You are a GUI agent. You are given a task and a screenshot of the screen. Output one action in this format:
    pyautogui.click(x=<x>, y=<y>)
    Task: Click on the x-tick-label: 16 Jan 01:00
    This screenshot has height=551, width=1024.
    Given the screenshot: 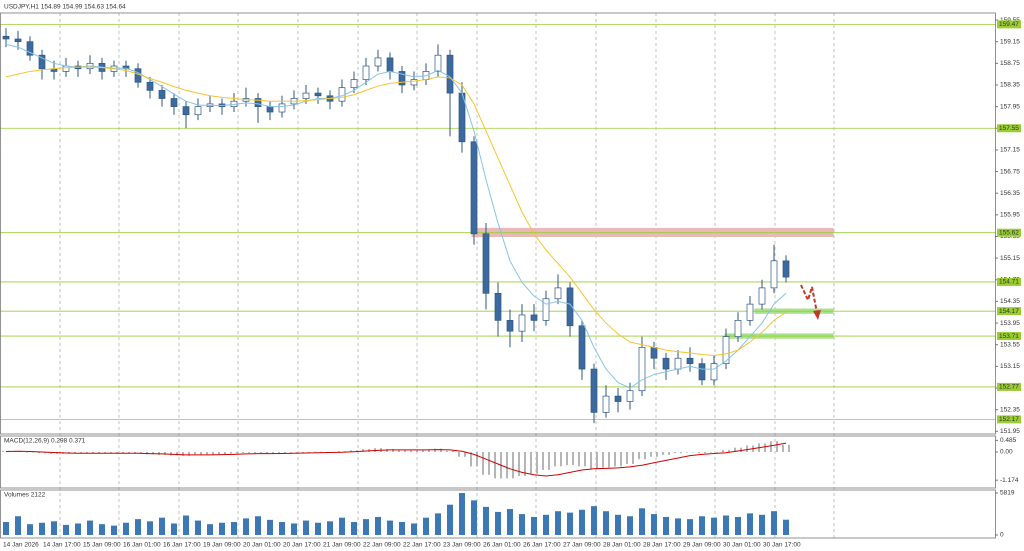 What is the action you would take?
    pyautogui.click(x=142, y=545)
    